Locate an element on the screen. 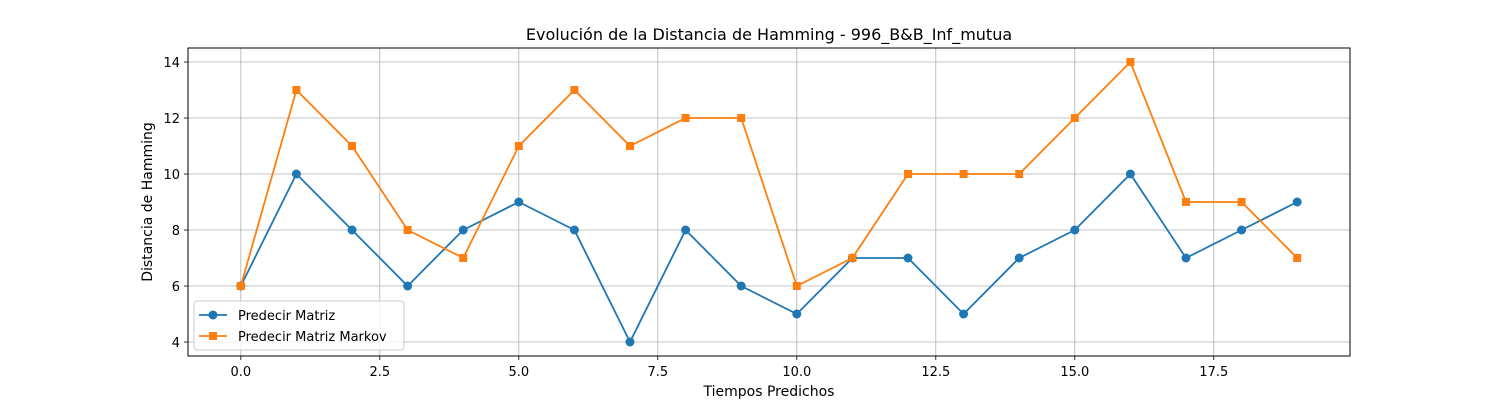 This screenshot has height=400, width=1500. x-tick-label: 12.5 is located at coordinates (935, 372).